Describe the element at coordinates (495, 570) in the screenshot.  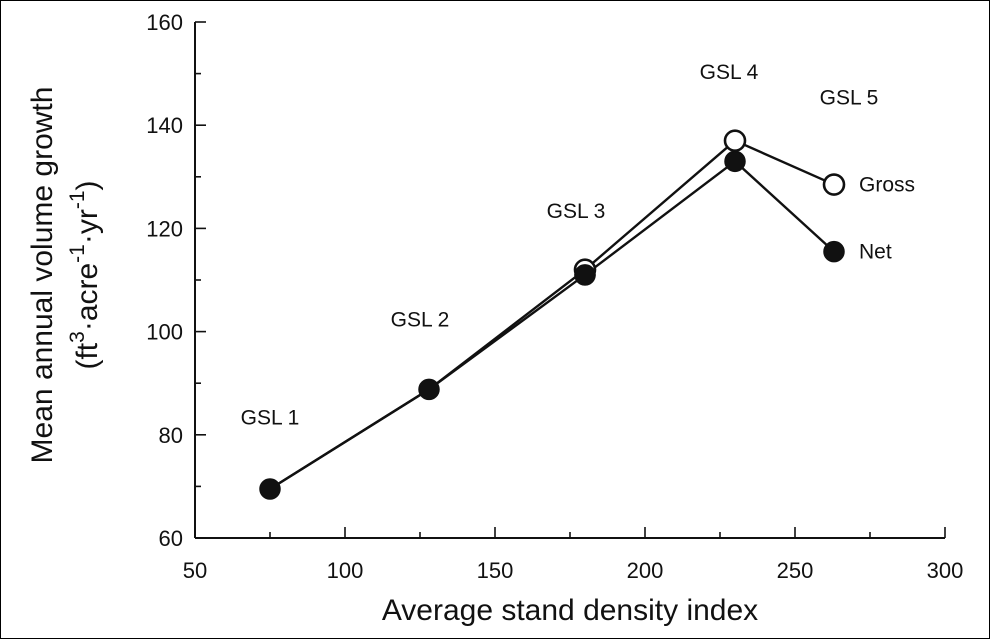
I see `x-tick-label: 150` at that location.